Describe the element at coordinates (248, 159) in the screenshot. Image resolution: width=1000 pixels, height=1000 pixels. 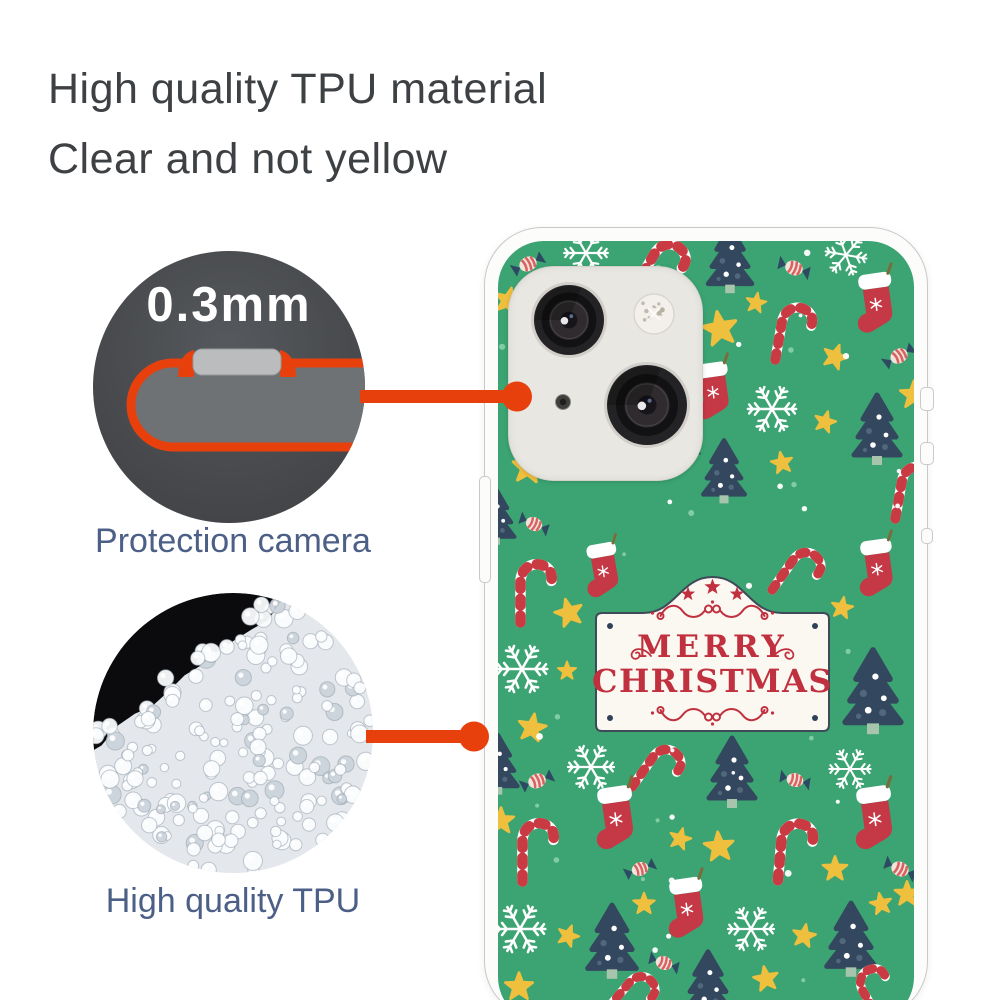
I see `title-line-2: Clear and not yellow` at that location.